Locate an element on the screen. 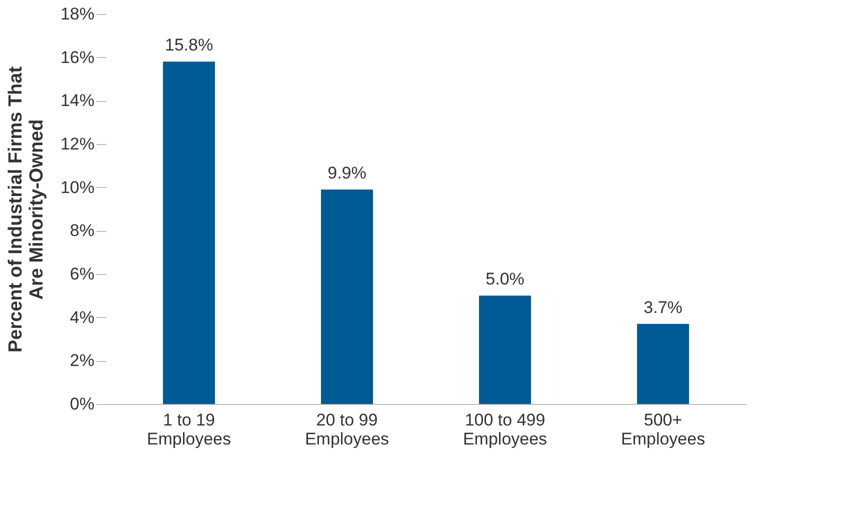 The width and height of the screenshot is (856, 525). y-tick-label: 12% is located at coordinates (77, 144).